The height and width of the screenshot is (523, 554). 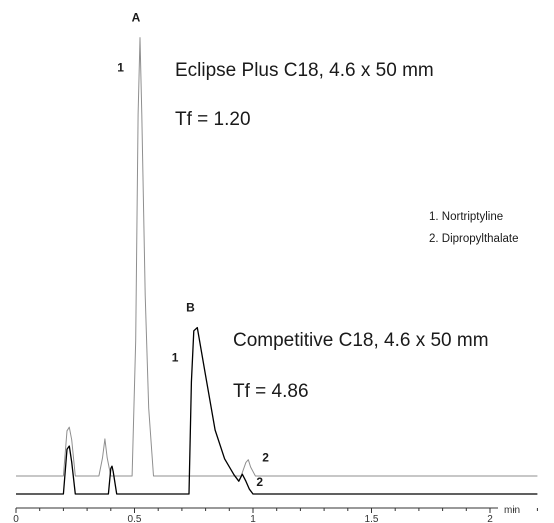 I want to click on legend: 1. Nortriptyline 2. Dipropylthalate, so click(x=474, y=228).